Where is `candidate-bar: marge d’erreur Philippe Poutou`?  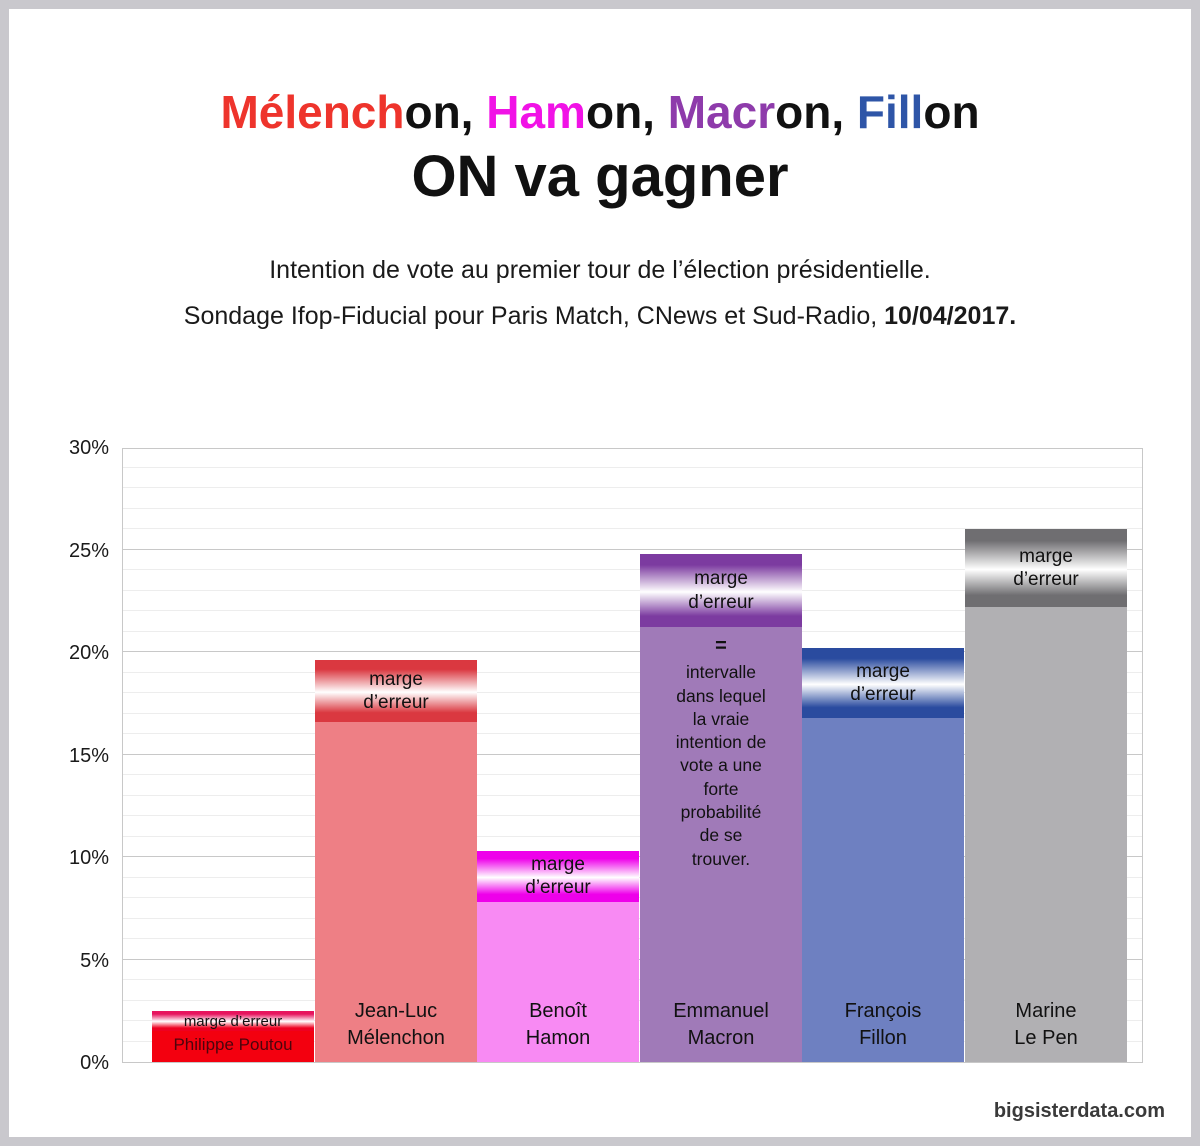 candidate-bar: marge d’erreur Philippe Poutou is located at coordinates (233, 1036).